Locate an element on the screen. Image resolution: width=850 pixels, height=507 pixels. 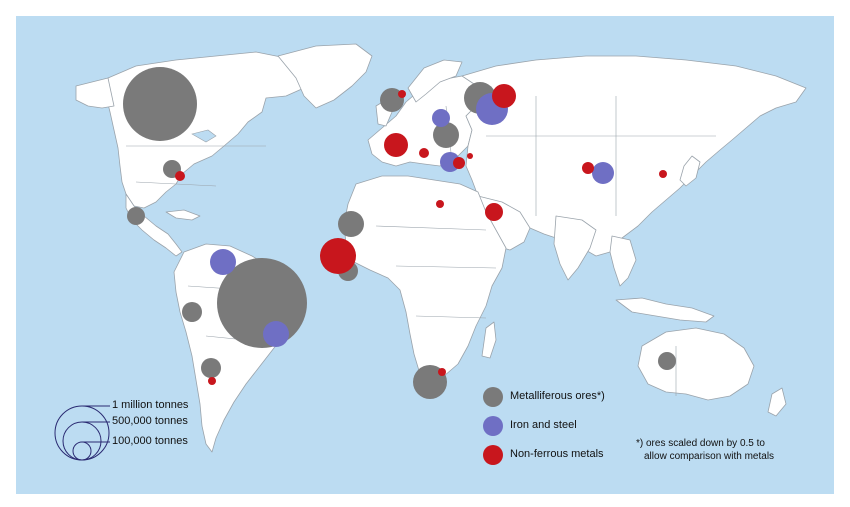
bubble-nonferrous-libya is located at coordinates (440, 204).